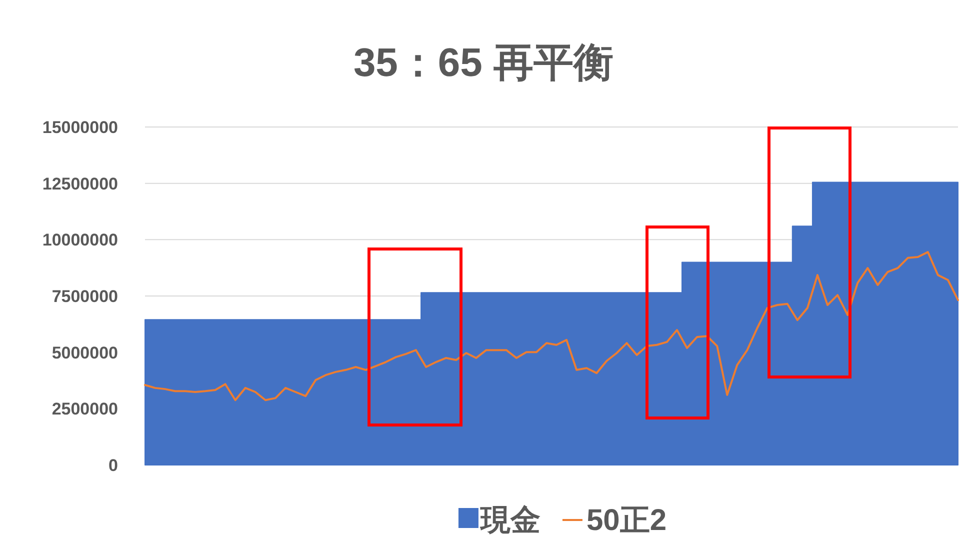  What do you see at coordinates (113, 465) in the screenshot?
I see `y-tick-label: 0` at bounding box center [113, 465].